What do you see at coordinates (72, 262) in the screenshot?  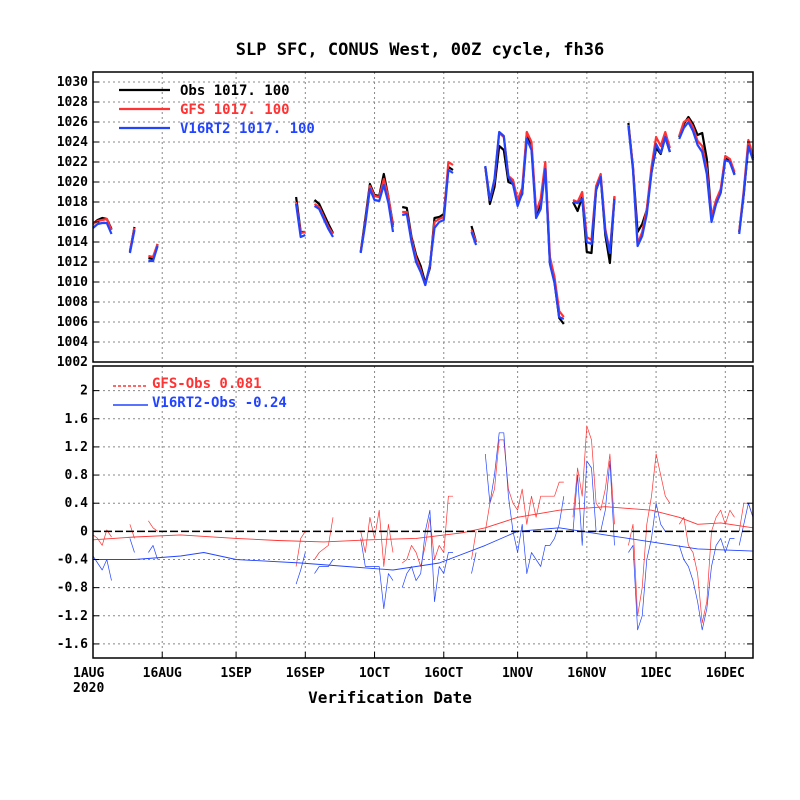 I see `y-tick-label: 1012` at bounding box center [72, 262].